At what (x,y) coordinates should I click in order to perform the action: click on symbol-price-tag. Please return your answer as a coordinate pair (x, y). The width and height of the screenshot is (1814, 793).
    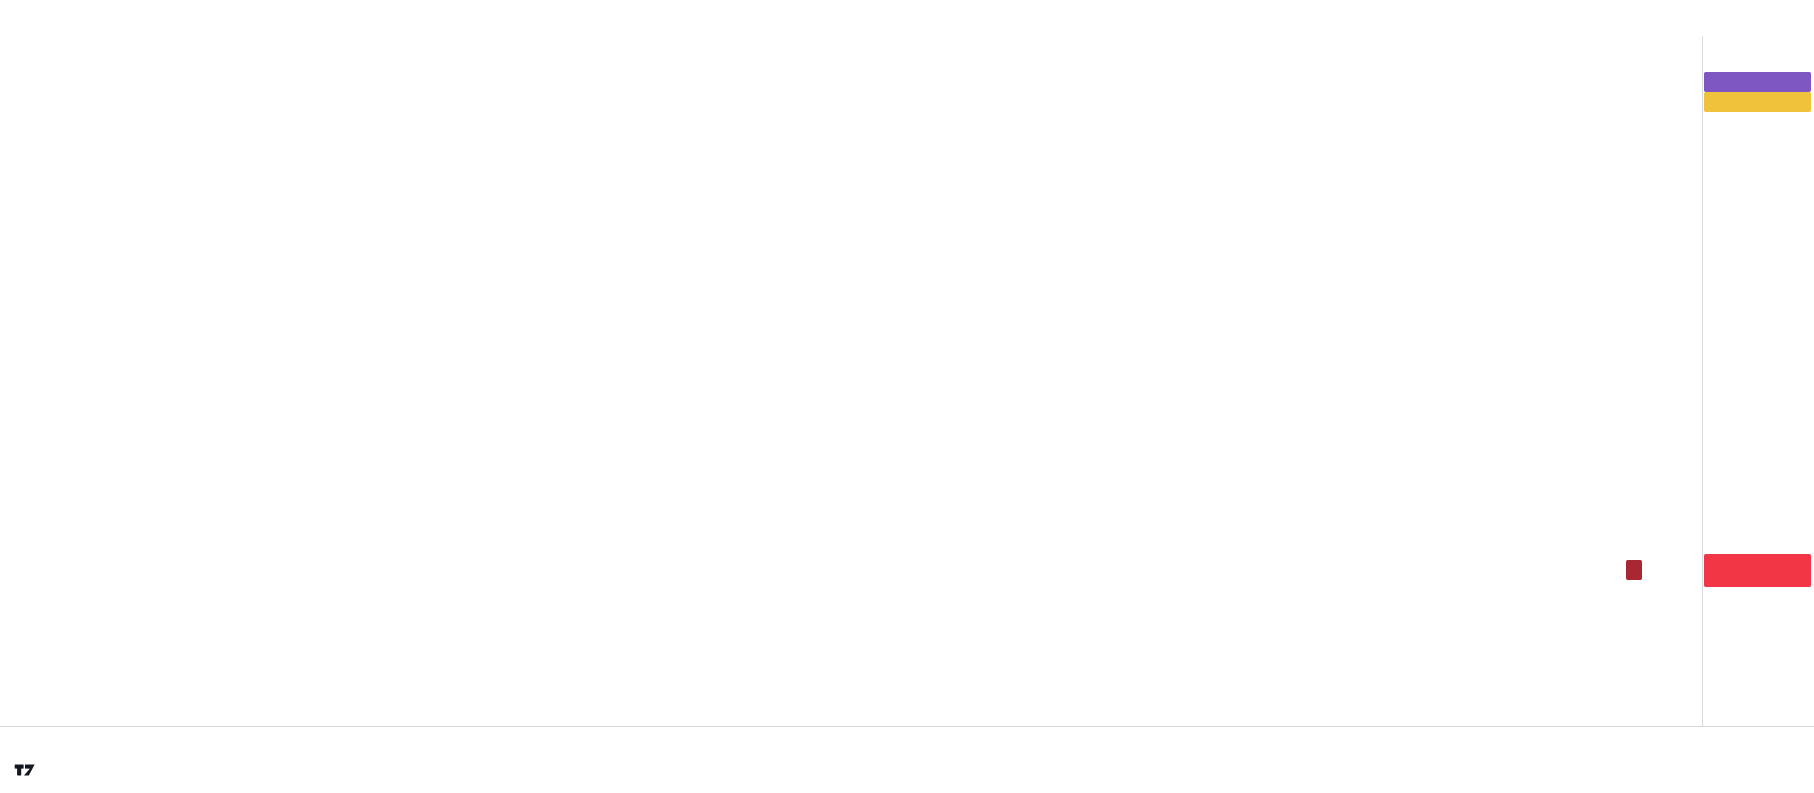
    Looking at the image, I should click on (1634, 570).